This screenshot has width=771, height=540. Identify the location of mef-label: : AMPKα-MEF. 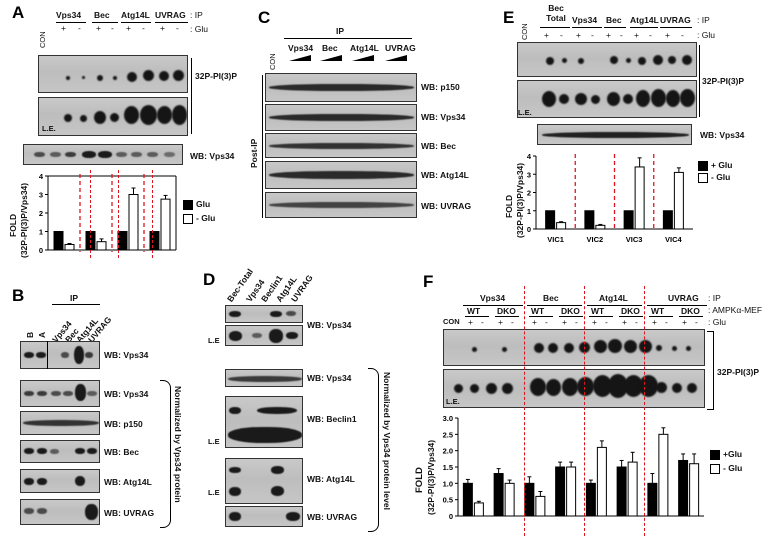
(735, 310).